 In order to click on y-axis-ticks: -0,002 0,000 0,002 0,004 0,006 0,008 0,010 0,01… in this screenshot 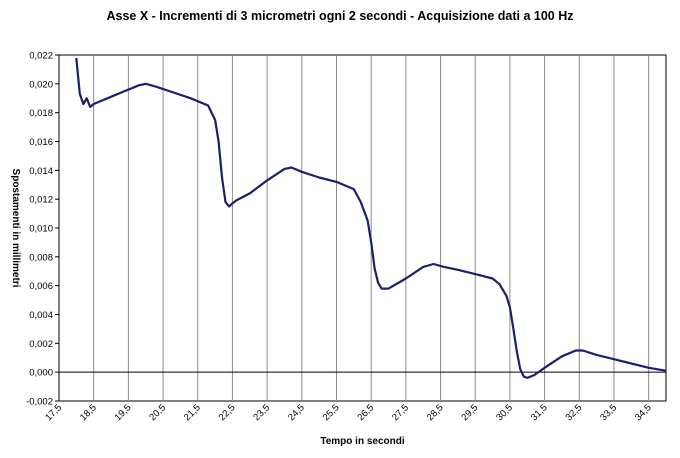, I will do `click(42, 229)`.